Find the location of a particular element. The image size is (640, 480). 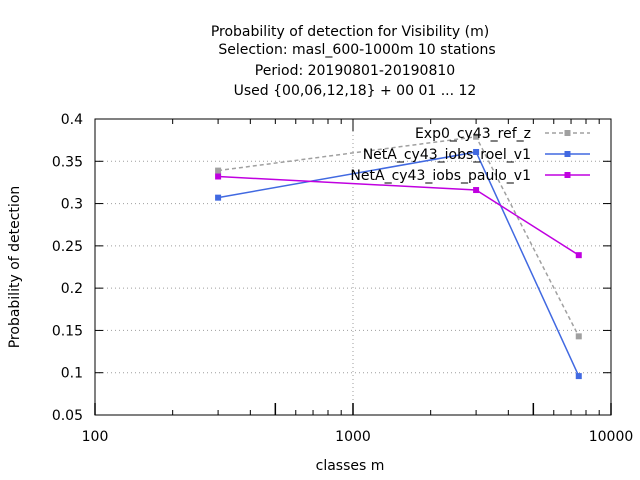

y-tick-label: 0.15 is located at coordinates (67, 331).